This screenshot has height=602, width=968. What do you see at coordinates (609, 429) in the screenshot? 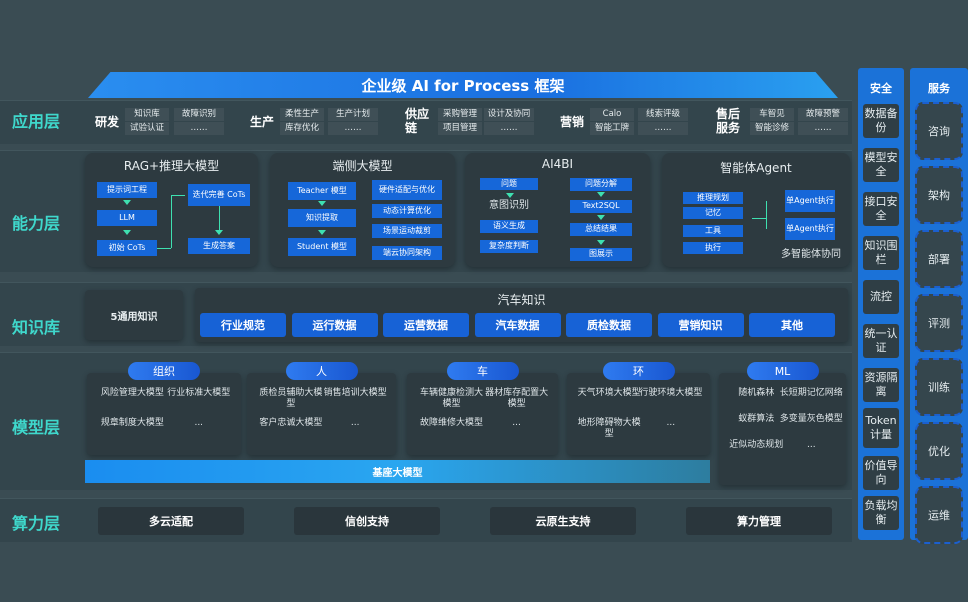
I see `model-item: 地形障碍物大模型` at bounding box center [609, 429].